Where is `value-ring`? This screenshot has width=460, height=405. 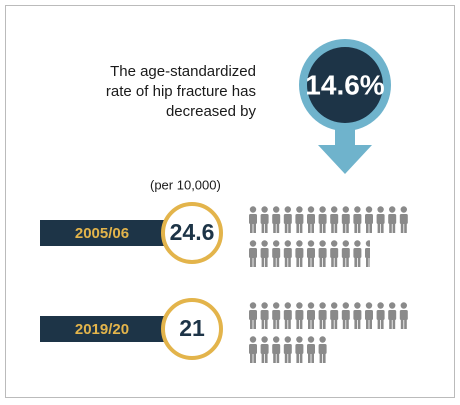 value-ring is located at coordinates (192, 329).